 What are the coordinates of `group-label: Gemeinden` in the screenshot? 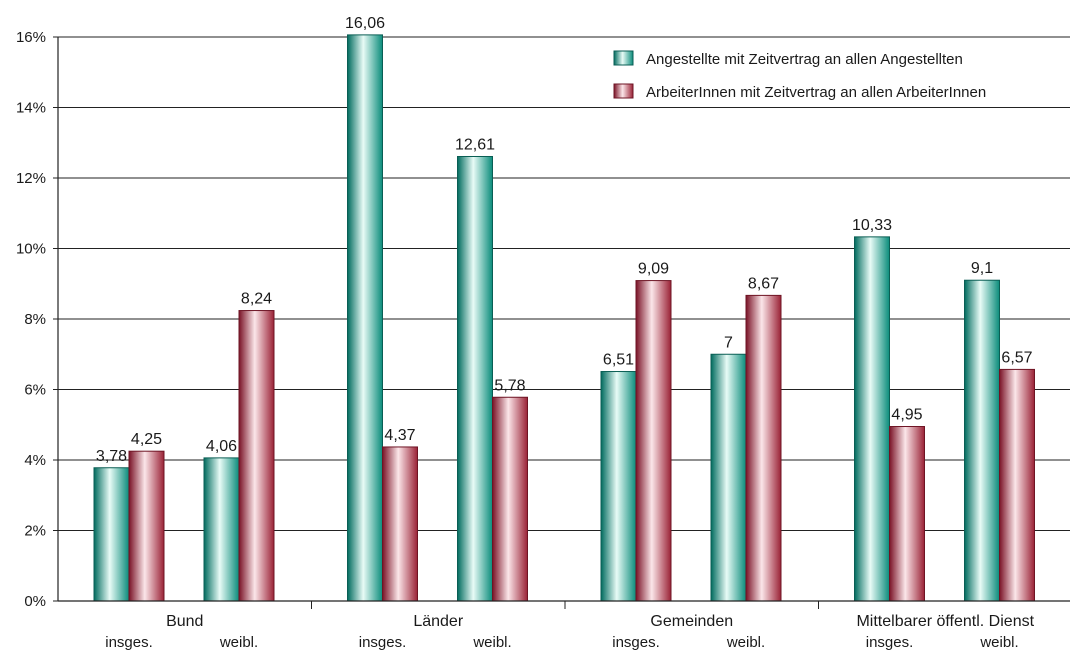 It's located at (691, 621).